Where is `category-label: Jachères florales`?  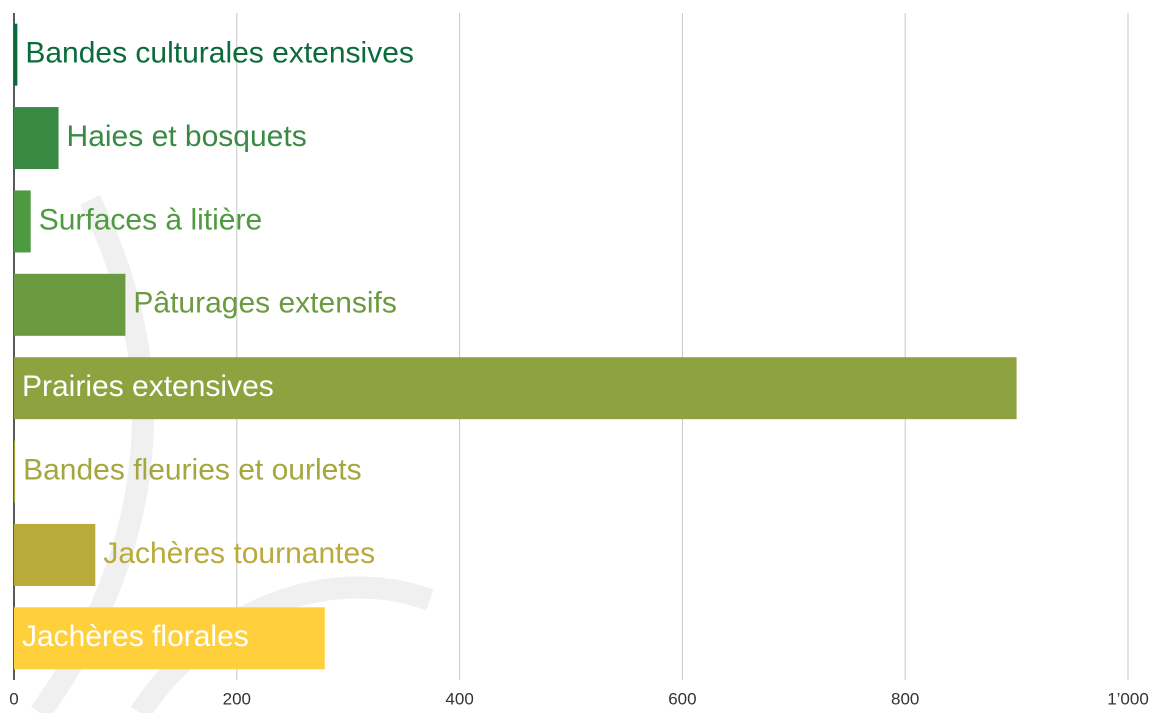 category-label: Jachères florales is located at coordinates (135, 636).